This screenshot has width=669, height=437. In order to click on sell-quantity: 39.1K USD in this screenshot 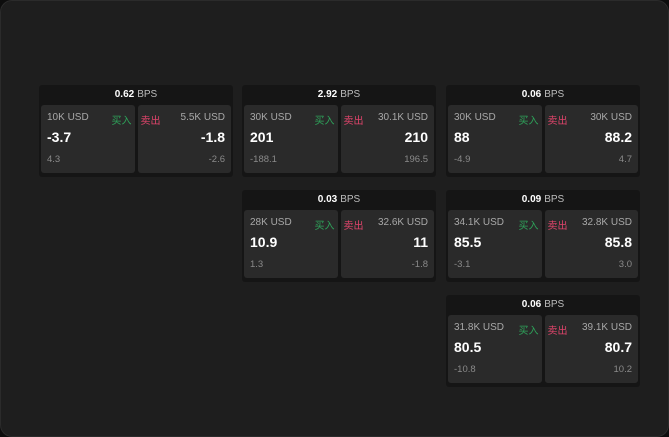, I will do `click(606, 327)`.